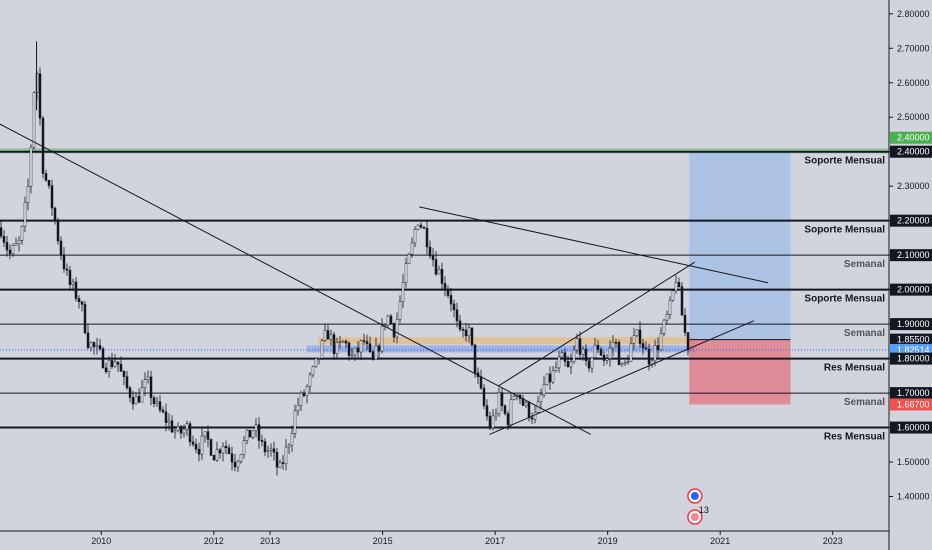 The image size is (932, 550). I want to click on time-tick-label: 2015, so click(383, 541).